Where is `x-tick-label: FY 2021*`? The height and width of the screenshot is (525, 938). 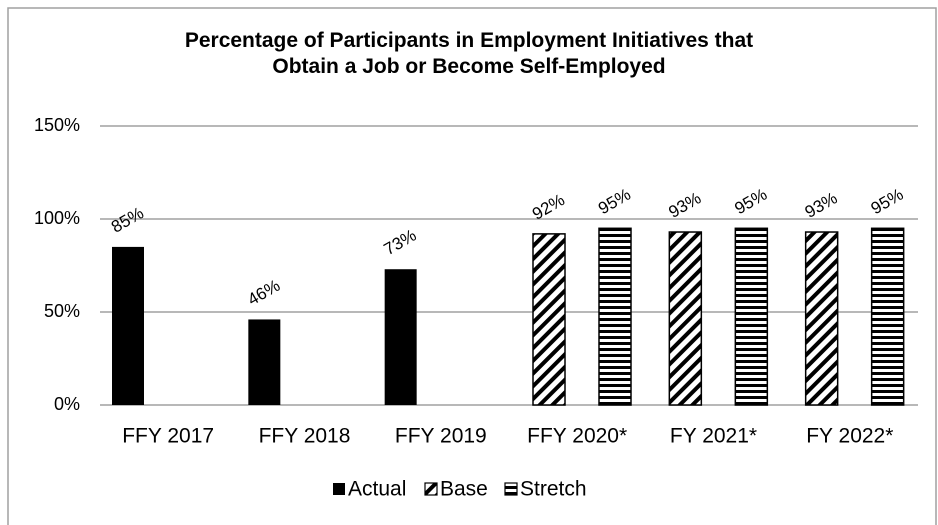 x-tick-label: FY 2021* is located at coordinates (713, 436).